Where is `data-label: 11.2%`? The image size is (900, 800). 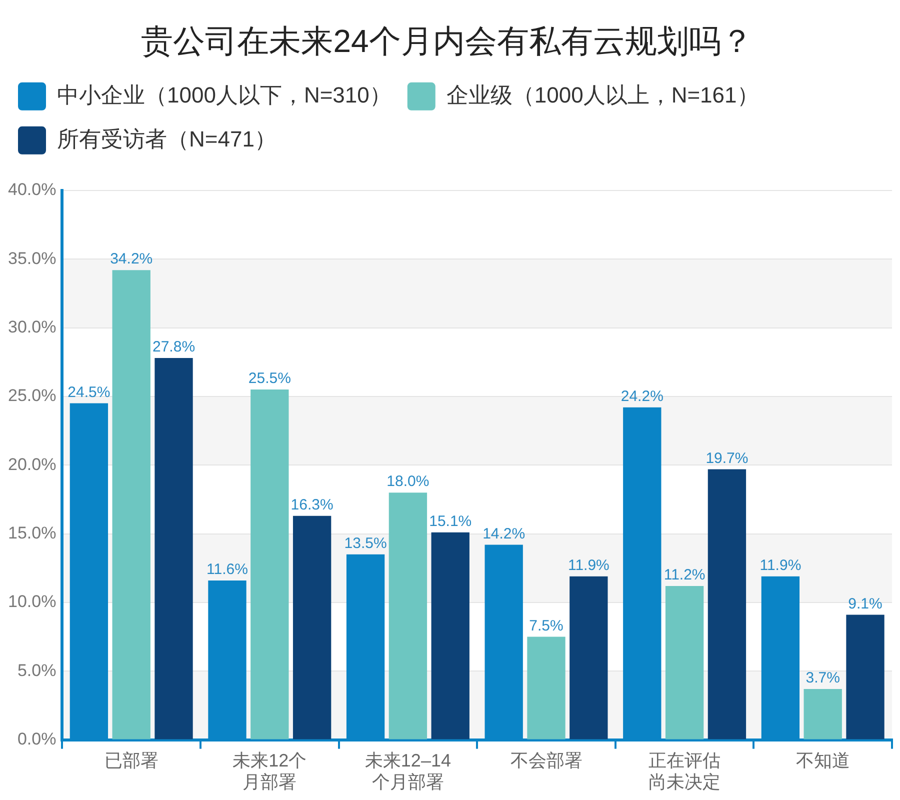 data-label: 11.2% is located at coordinates (685, 575).